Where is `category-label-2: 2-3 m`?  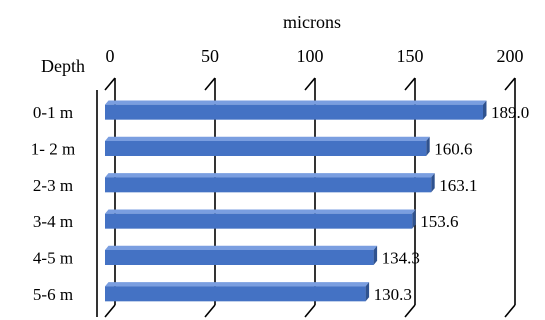
category-label-2: 2-3 m is located at coordinates (53, 185).